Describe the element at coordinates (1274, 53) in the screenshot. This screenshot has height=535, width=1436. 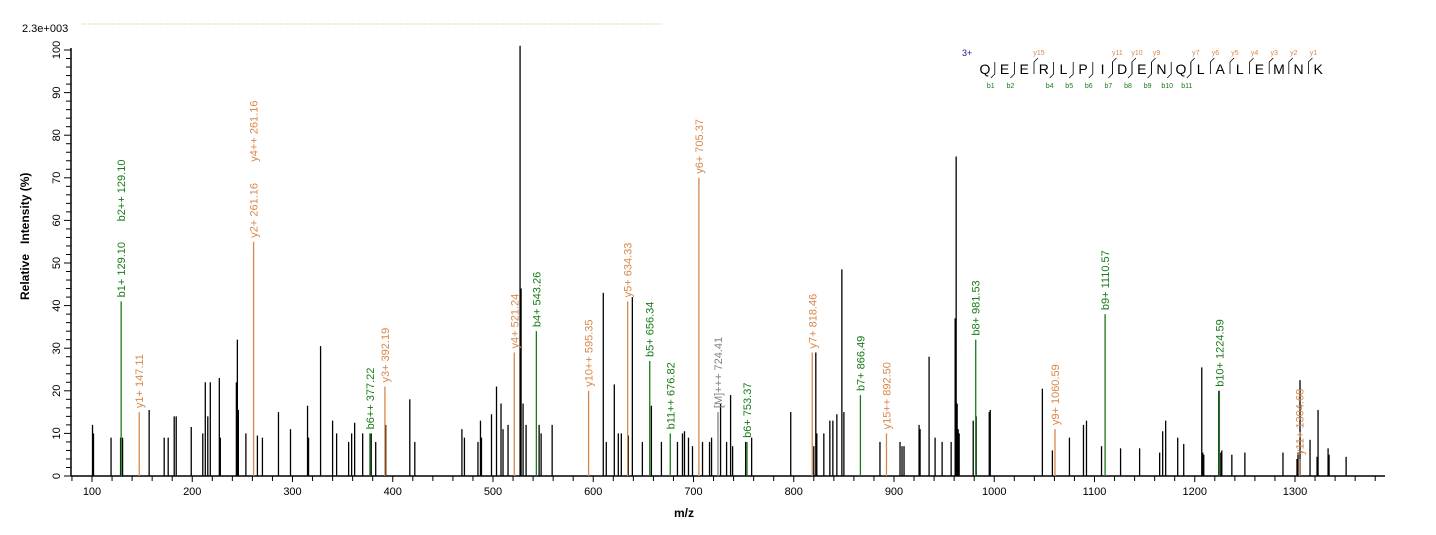
I see `y-ion-label: y3` at that location.